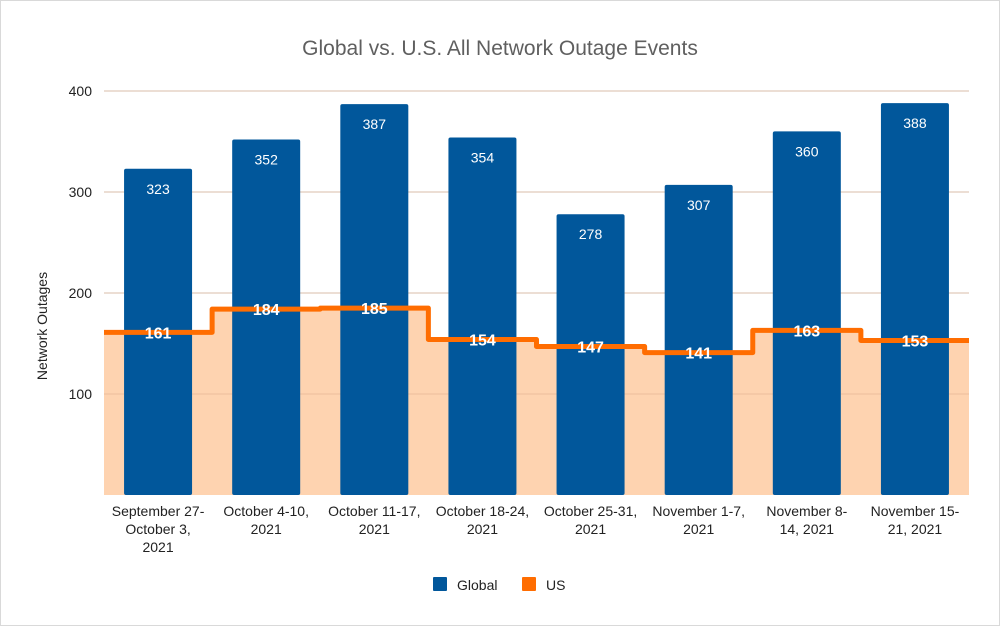 Image resolution: width=1000 pixels, height=626 pixels. Describe the element at coordinates (529, 584) in the screenshot. I see `legend-swatch-us` at that location.